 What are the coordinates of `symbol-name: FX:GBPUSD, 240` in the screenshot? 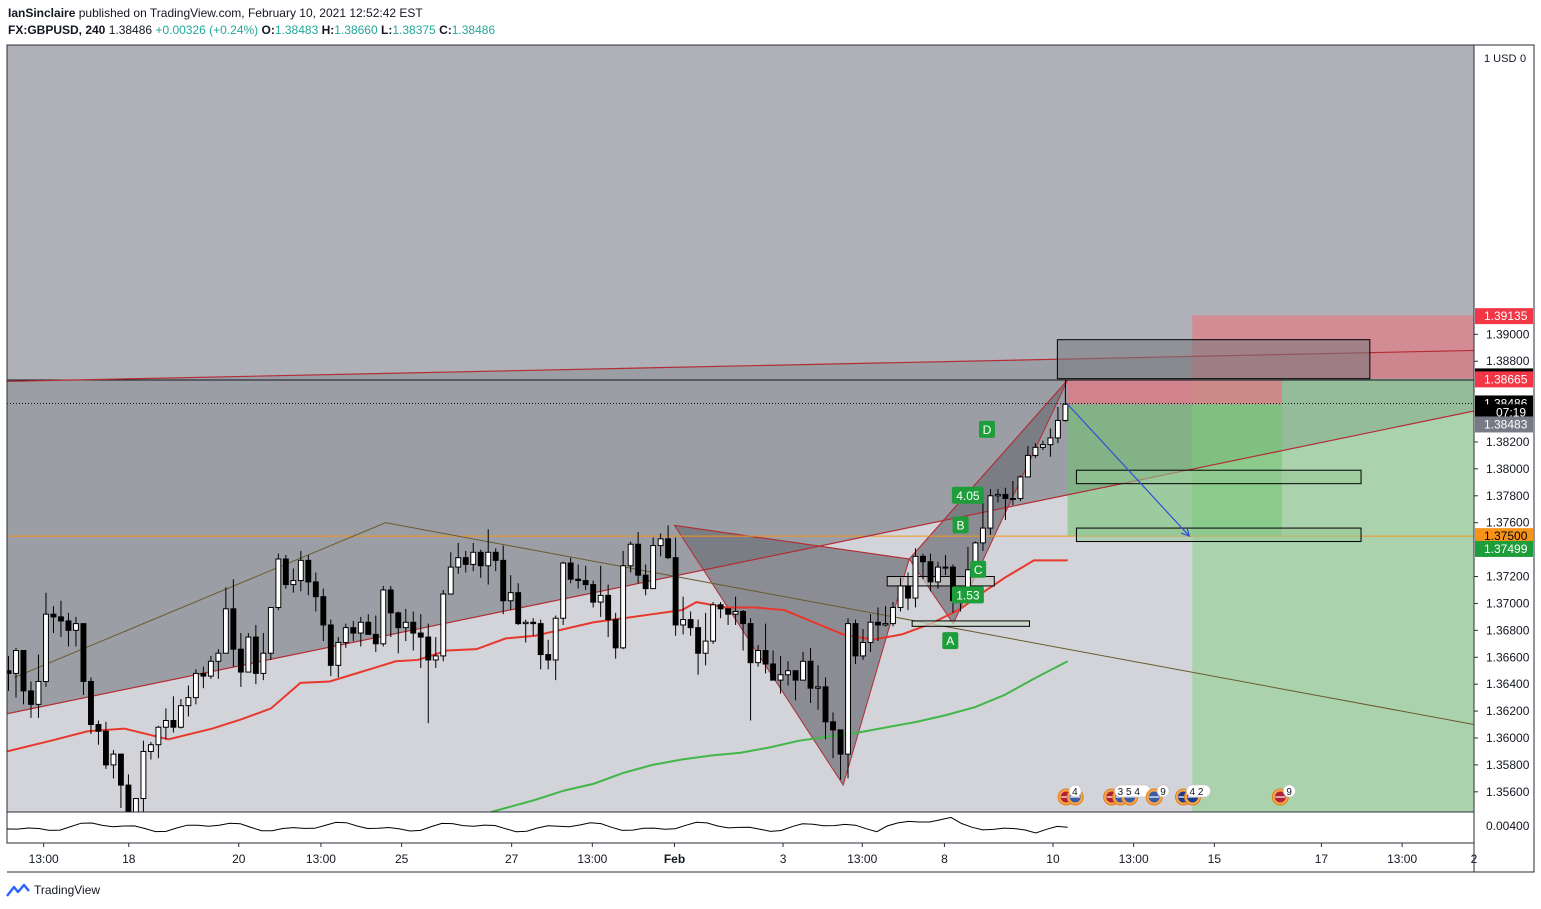 It's located at (57, 30).